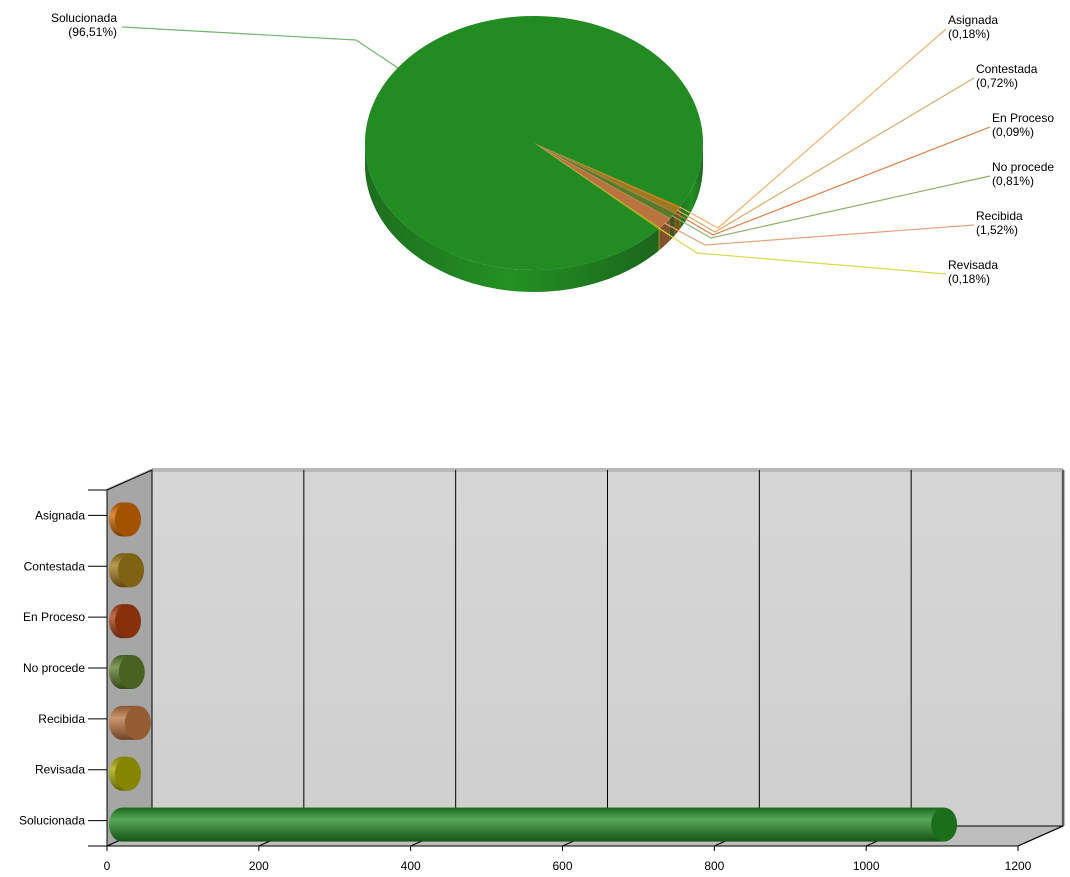 This screenshot has width=1070, height=877. Describe the element at coordinates (534, 142) in the screenshot. I see `pie-slice-solucionada` at that location.